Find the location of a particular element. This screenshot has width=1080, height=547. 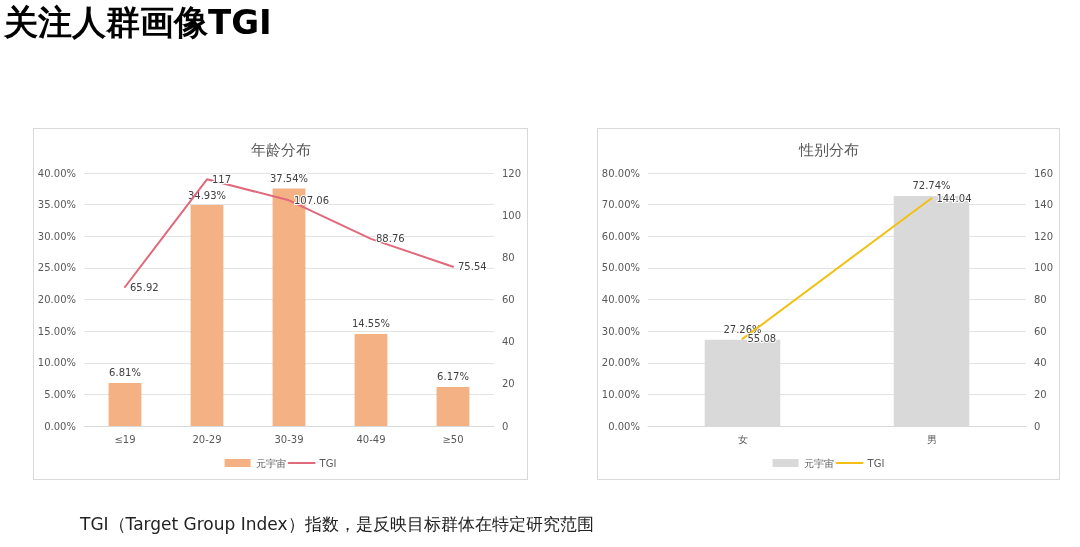

chart-title: 年龄分布 is located at coordinates (280, 149).